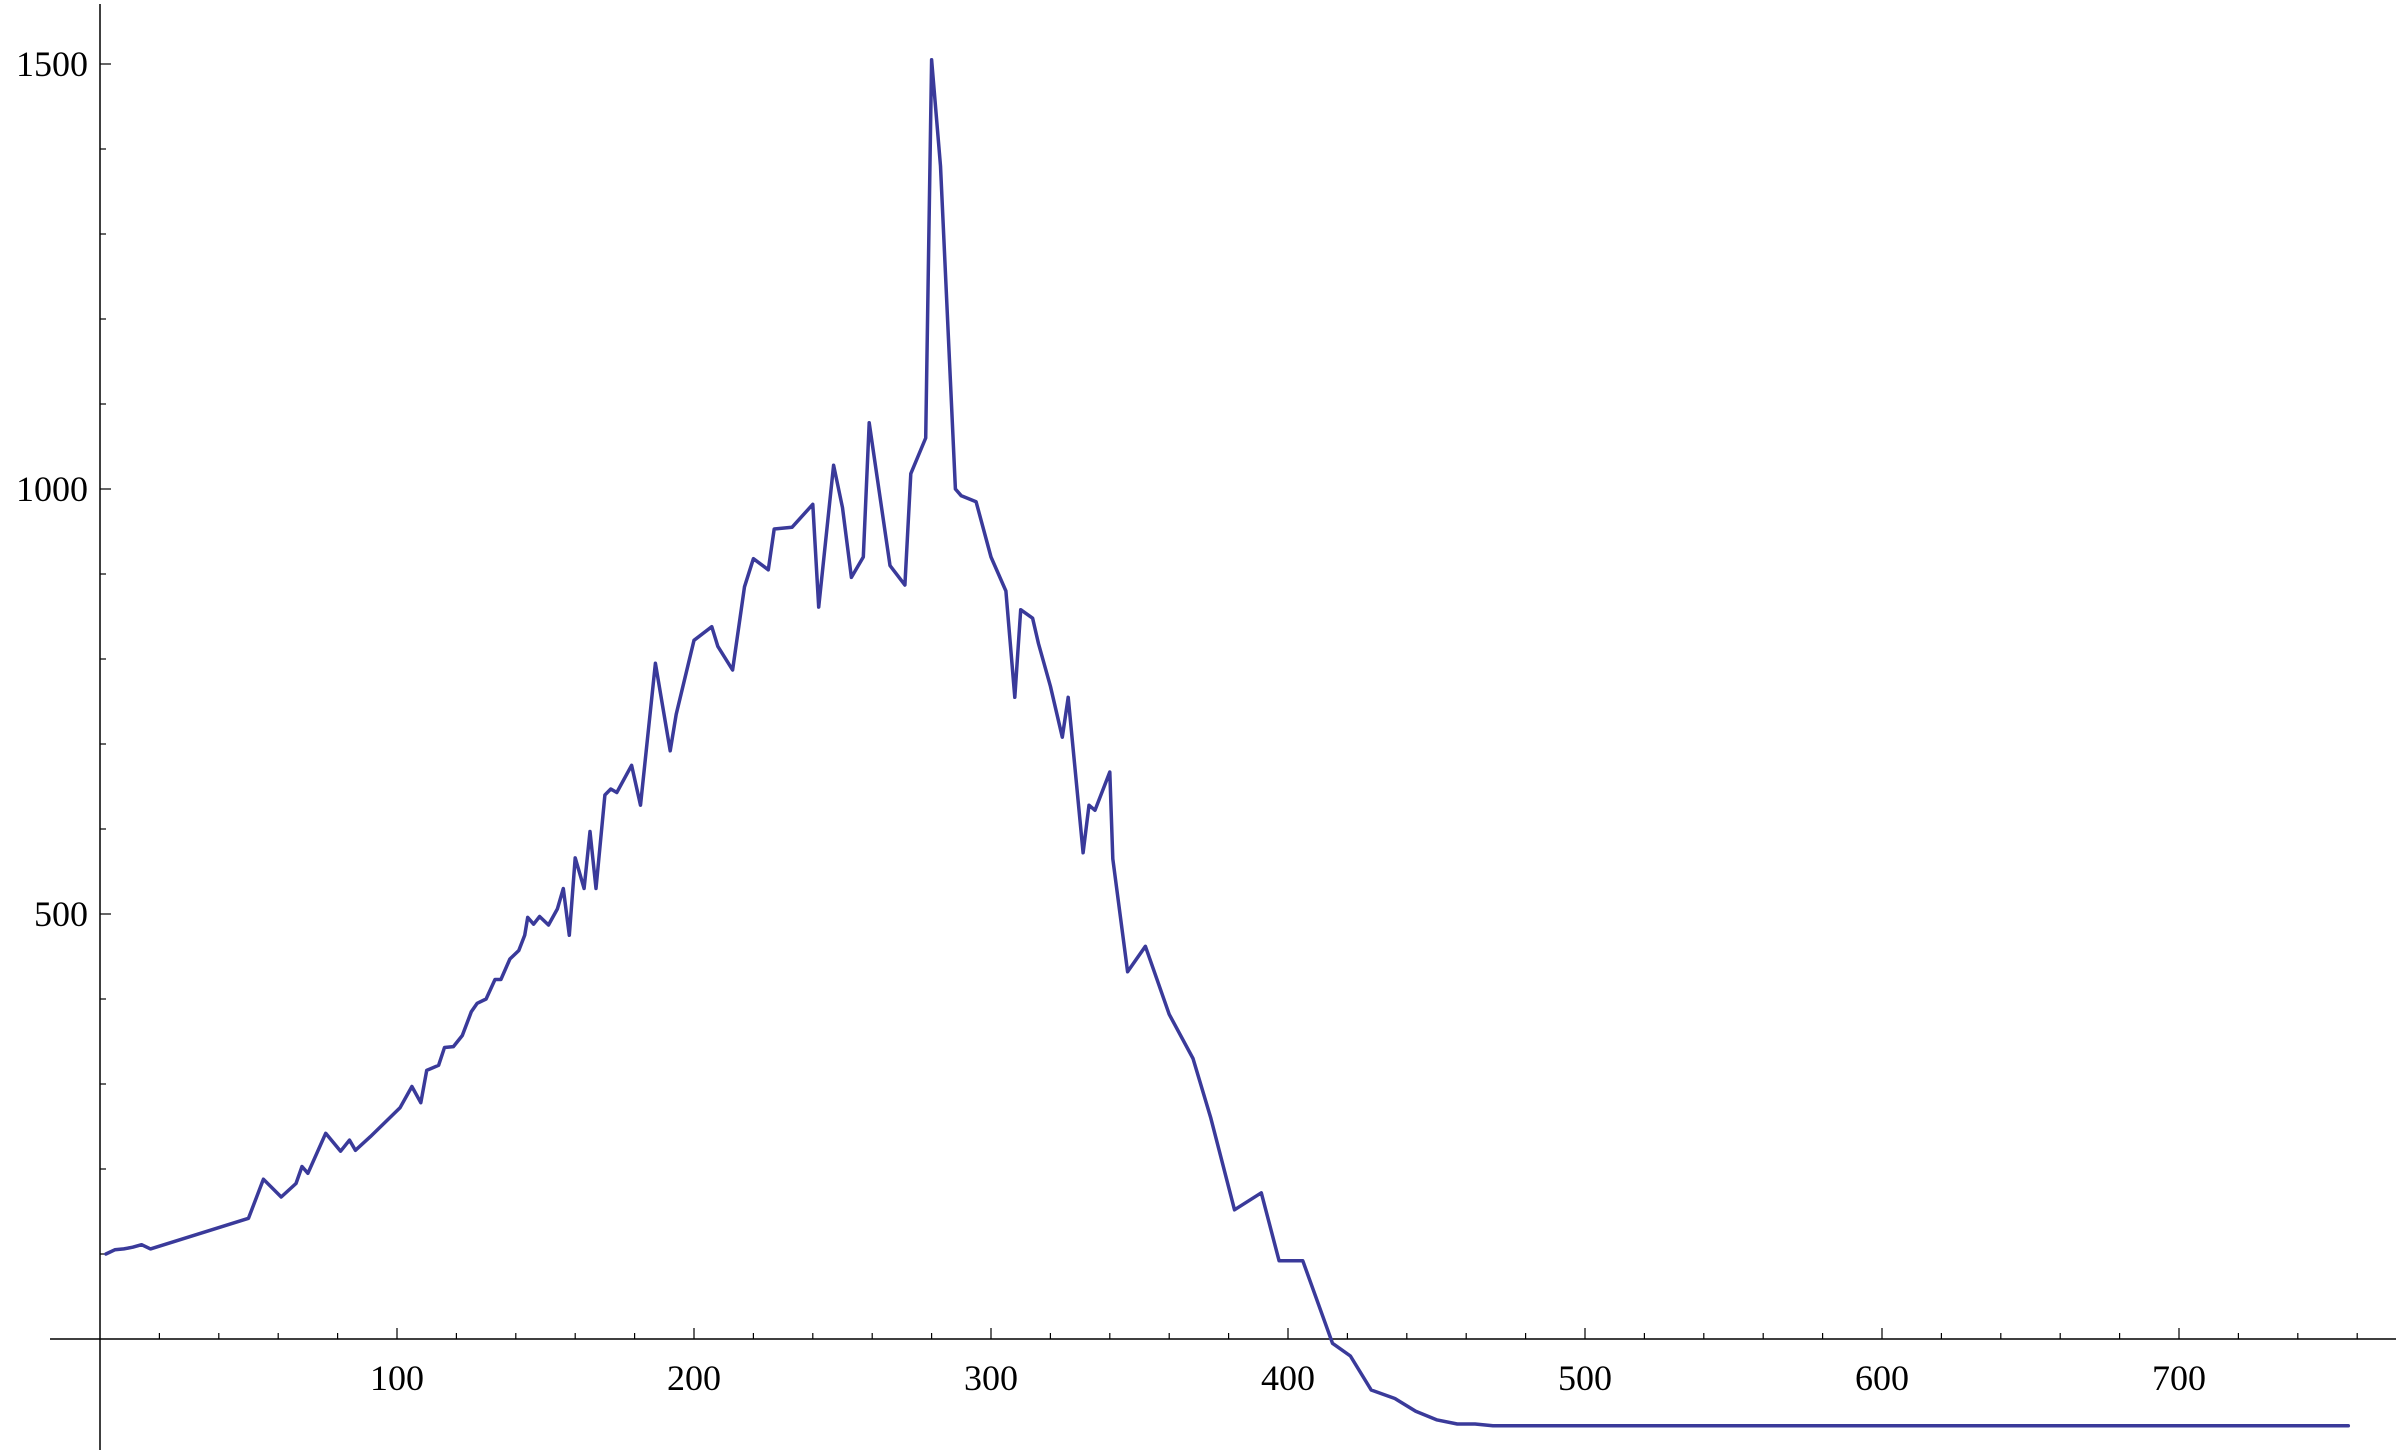 This screenshot has height=1453, width=2400. Describe the element at coordinates (694, 1378) in the screenshot. I see `x-tick-label: 200` at that location.